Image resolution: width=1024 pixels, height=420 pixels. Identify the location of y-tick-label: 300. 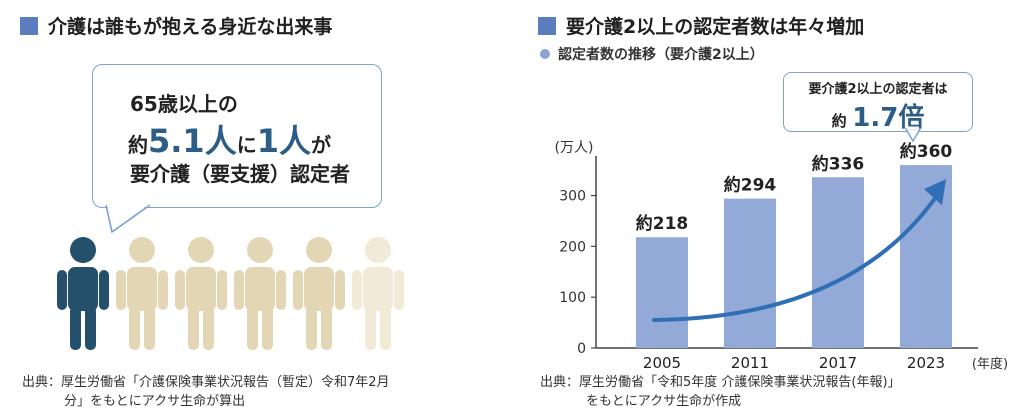
(572, 197).